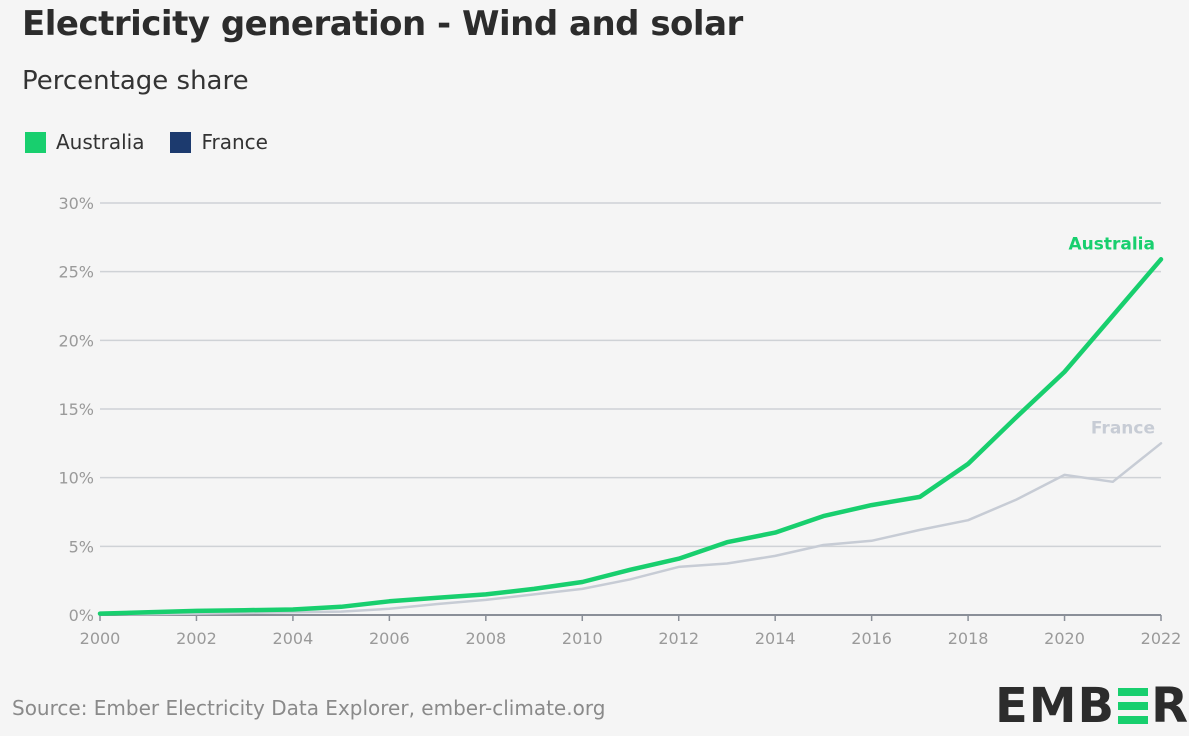 This screenshot has height=736, width=1189. I want to click on legend-item-australia: Australia, so click(84, 142).